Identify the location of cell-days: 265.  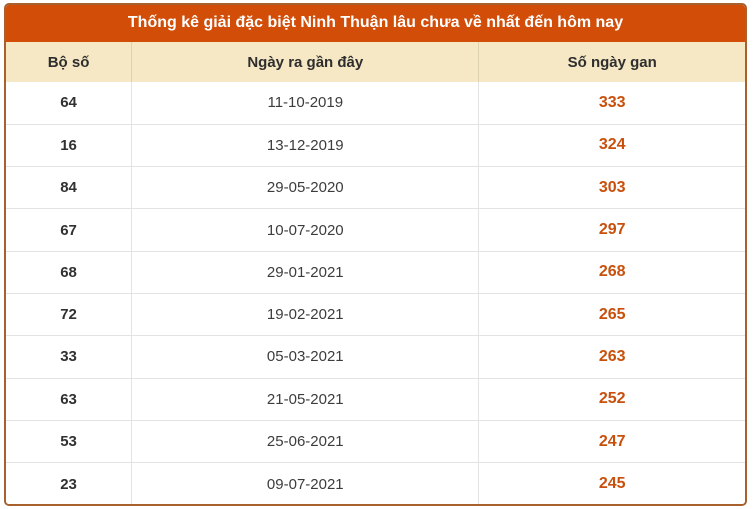
(611, 314).